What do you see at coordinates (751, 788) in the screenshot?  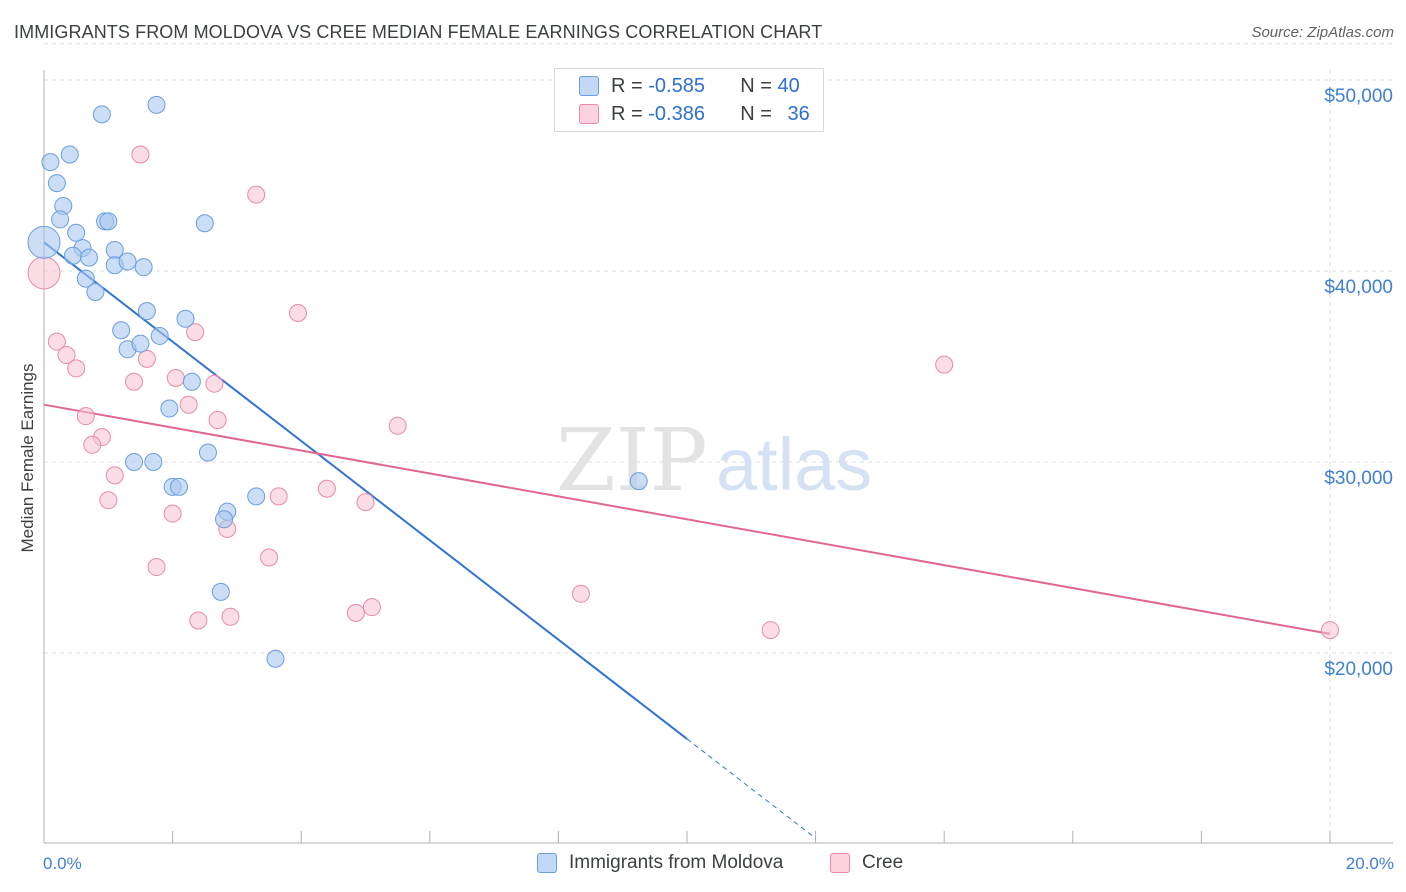 I see `trend-line-moldova-extension` at bounding box center [751, 788].